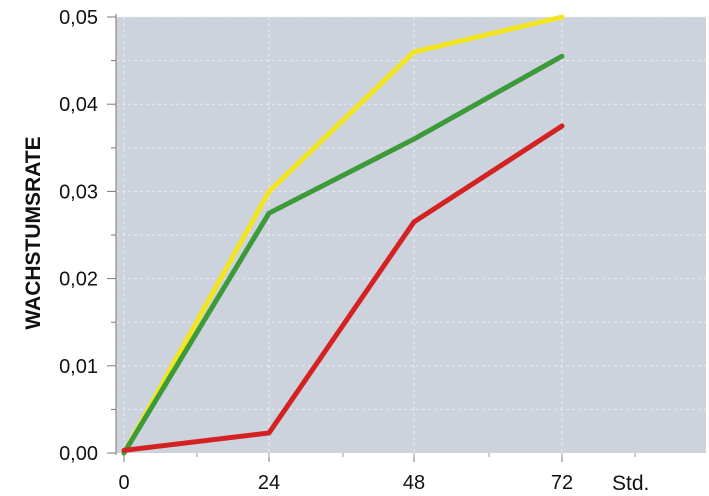 Image resolution: width=709 pixels, height=496 pixels. What do you see at coordinates (269, 483) in the screenshot?
I see `x-tick-label: 24` at bounding box center [269, 483].